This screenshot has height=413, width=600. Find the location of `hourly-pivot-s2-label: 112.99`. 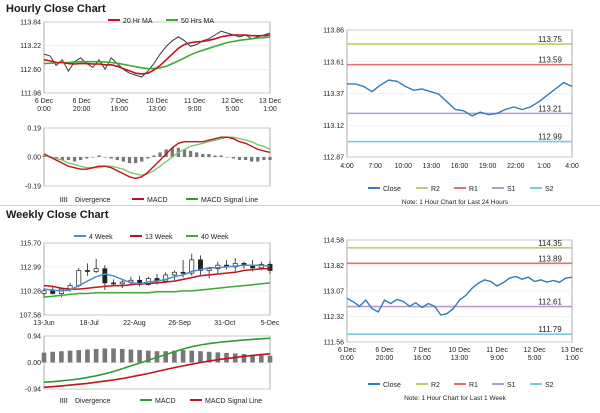

hourly-pivot-s2-label: 112.99 is located at coordinates (550, 137).